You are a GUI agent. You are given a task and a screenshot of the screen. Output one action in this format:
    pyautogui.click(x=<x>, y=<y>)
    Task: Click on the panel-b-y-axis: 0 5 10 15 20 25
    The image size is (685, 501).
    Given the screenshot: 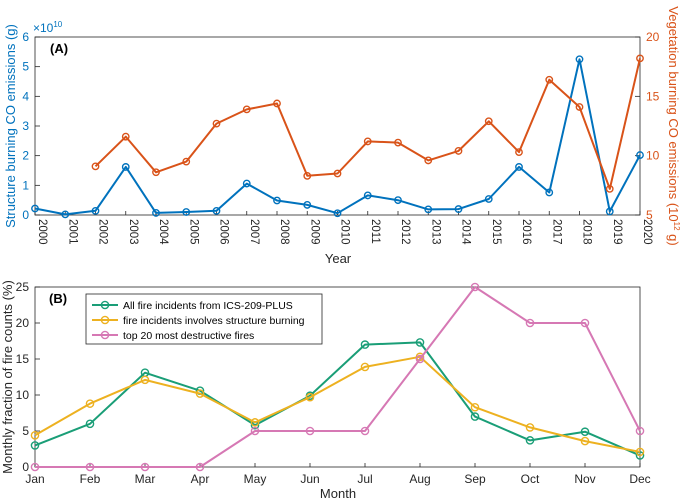 What is the action you would take?
    pyautogui.click(x=28, y=377)
    